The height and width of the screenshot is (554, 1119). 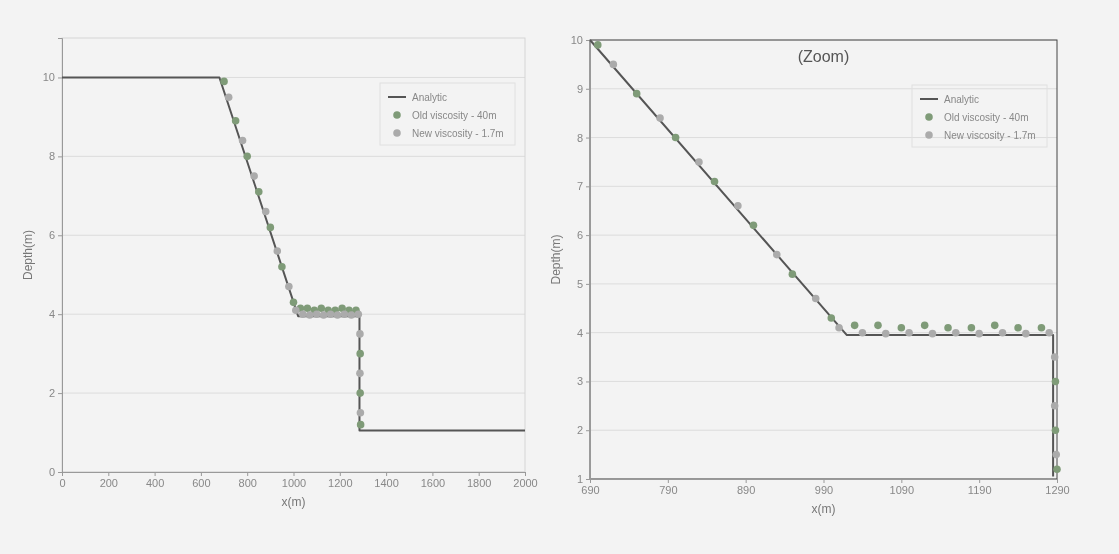 What do you see at coordinates (668, 489) in the screenshot?
I see `x-tick-label: 790` at bounding box center [668, 489].